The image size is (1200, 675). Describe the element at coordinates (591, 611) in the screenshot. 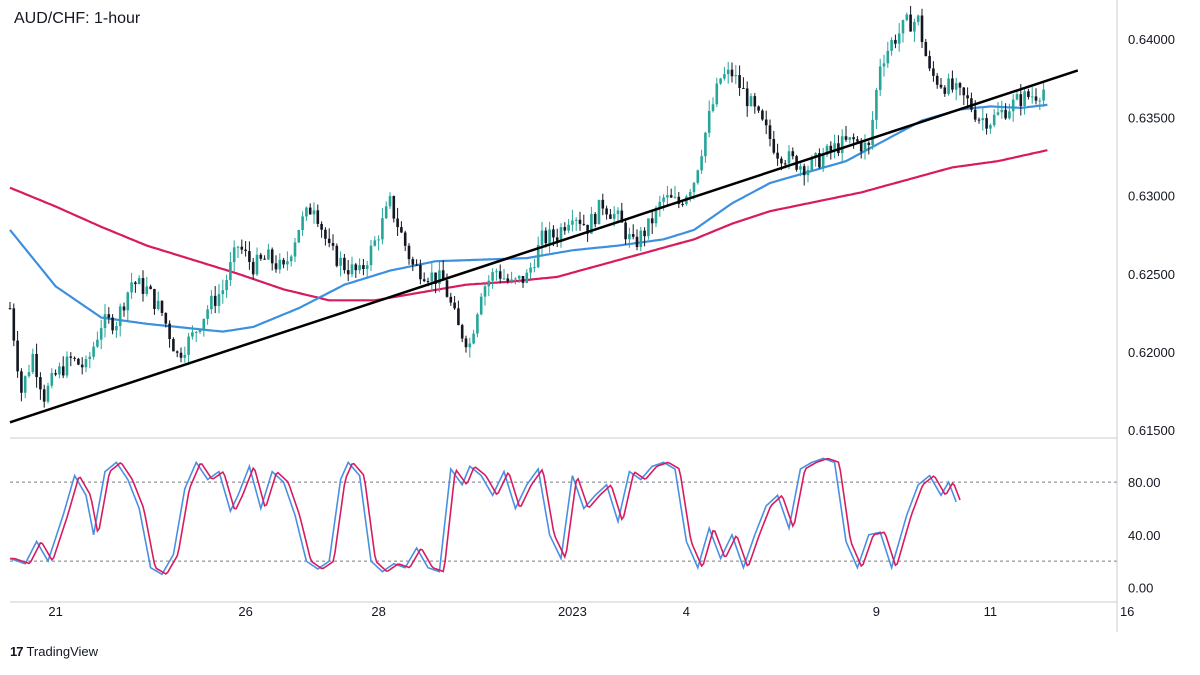

I see `time-axis: 21 26 28 2023 4 9 11 16` at that location.